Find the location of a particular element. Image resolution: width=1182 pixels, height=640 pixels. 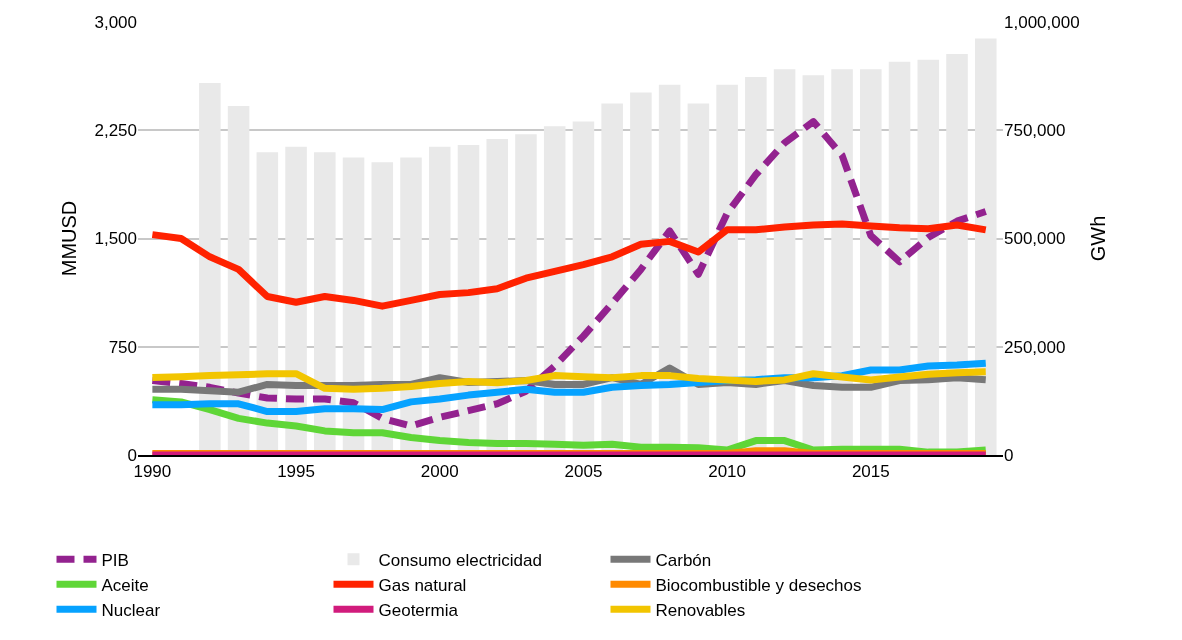

legend-label: Carbón is located at coordinates (683, 560).